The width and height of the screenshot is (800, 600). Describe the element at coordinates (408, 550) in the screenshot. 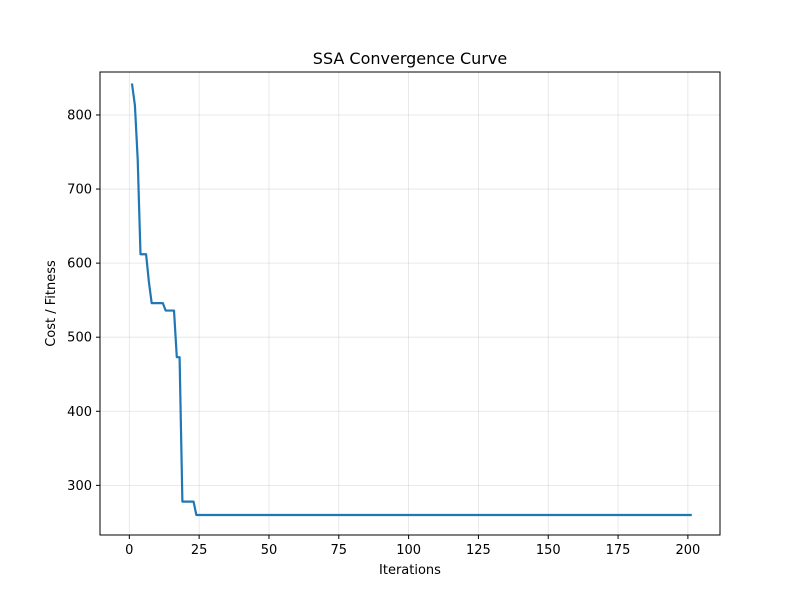

I see `x-tick-label: 100` at that location.